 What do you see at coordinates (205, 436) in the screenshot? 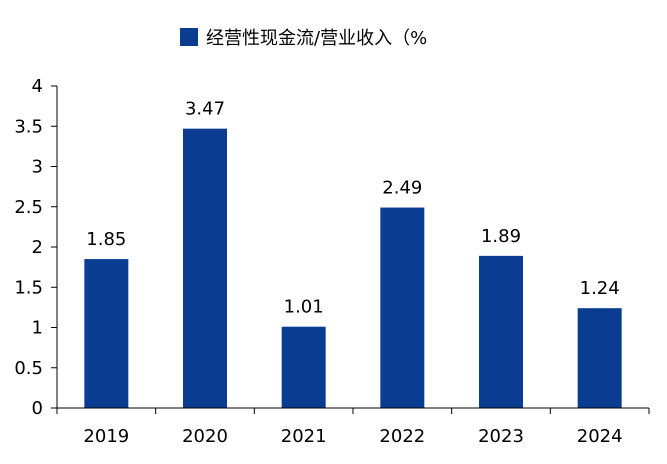
I see `x-tick-label-2020: 2020` at bounding box center [205, 436].